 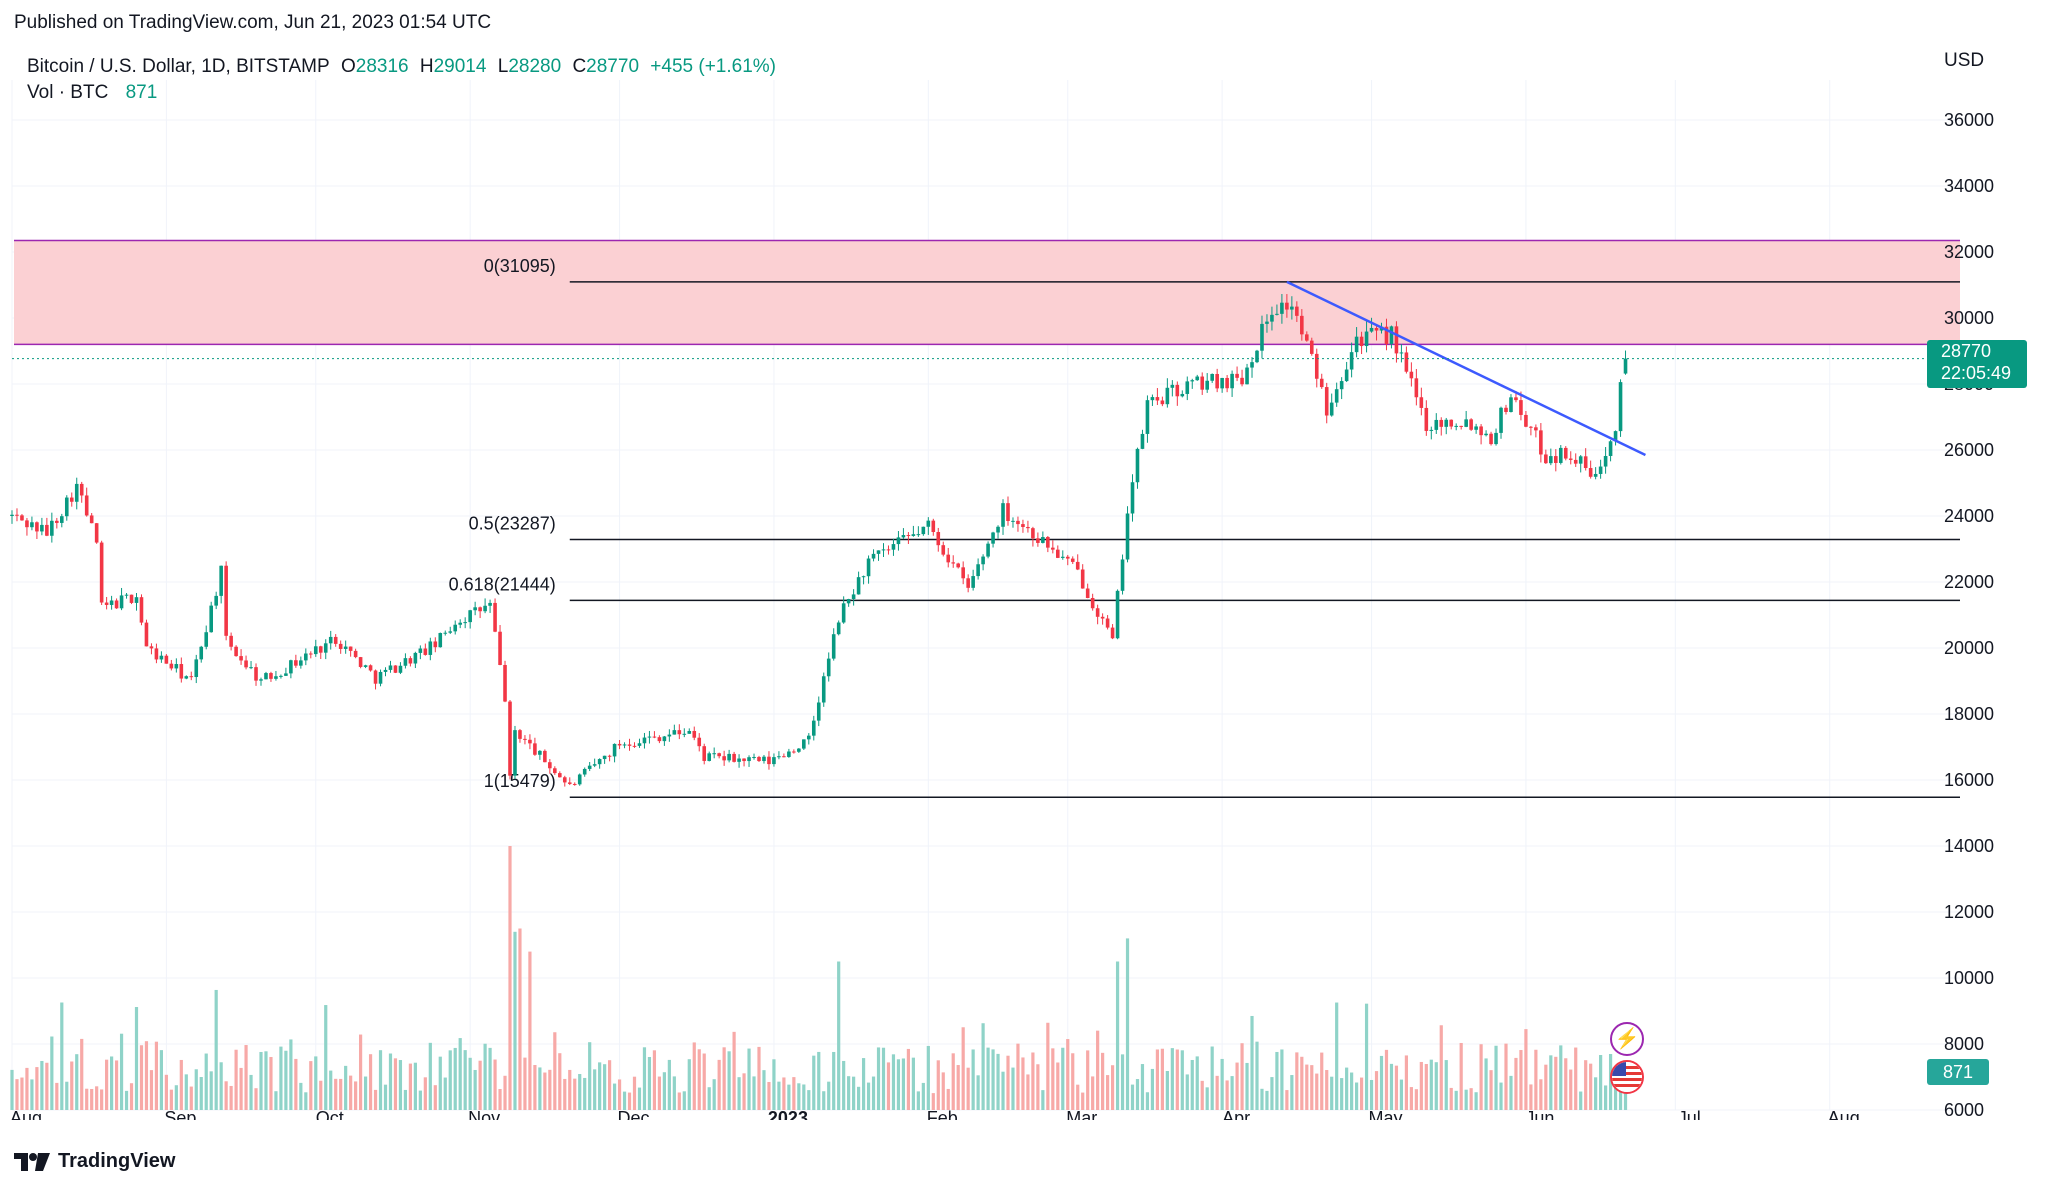 I want to click on price-tick-label: 14000, so click(x=1969, y=846).